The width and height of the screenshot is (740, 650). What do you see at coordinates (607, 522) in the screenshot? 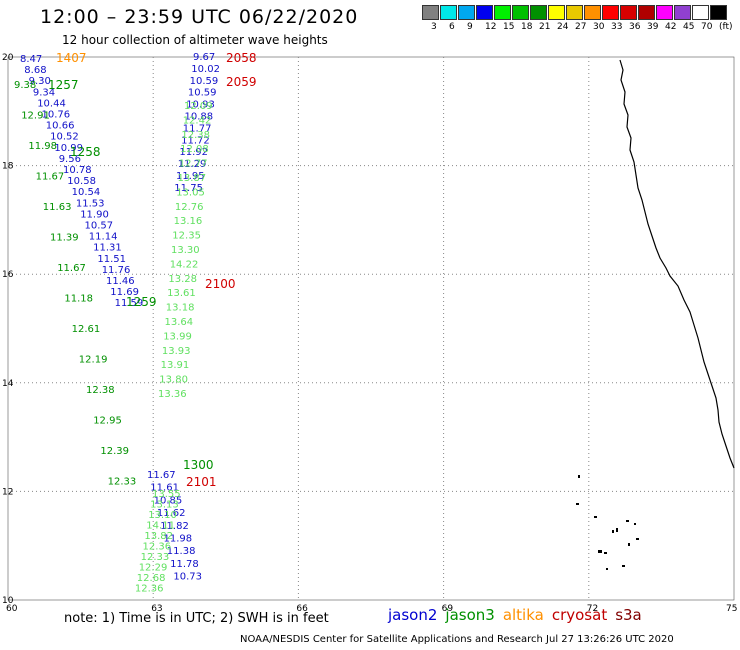
I see `island-marks` at bounding box center [607, 522].